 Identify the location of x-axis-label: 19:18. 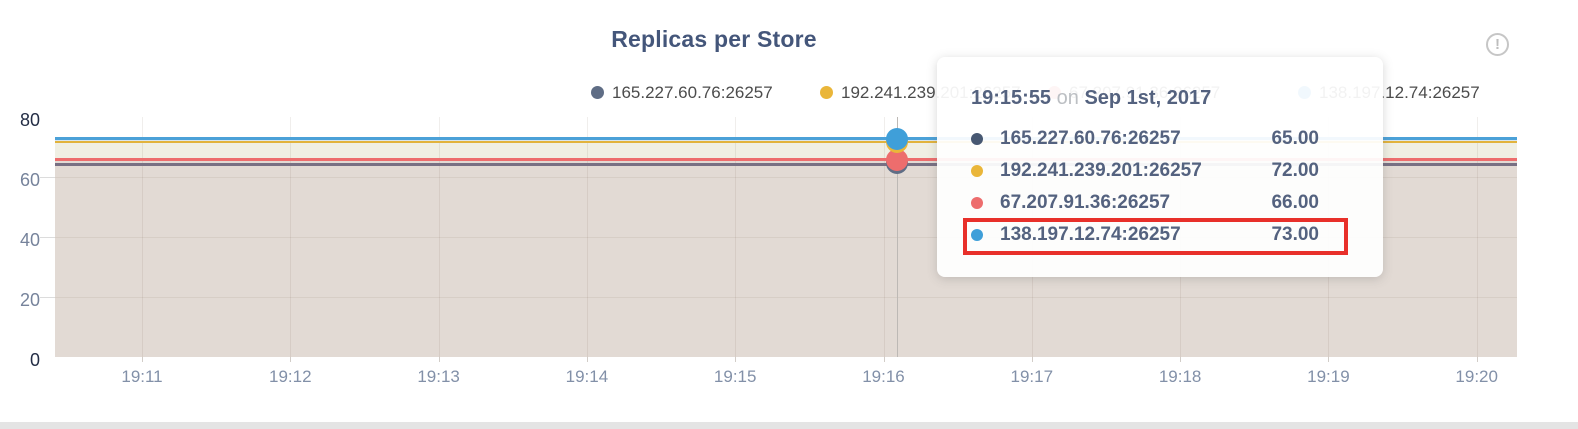
(1180, 376).